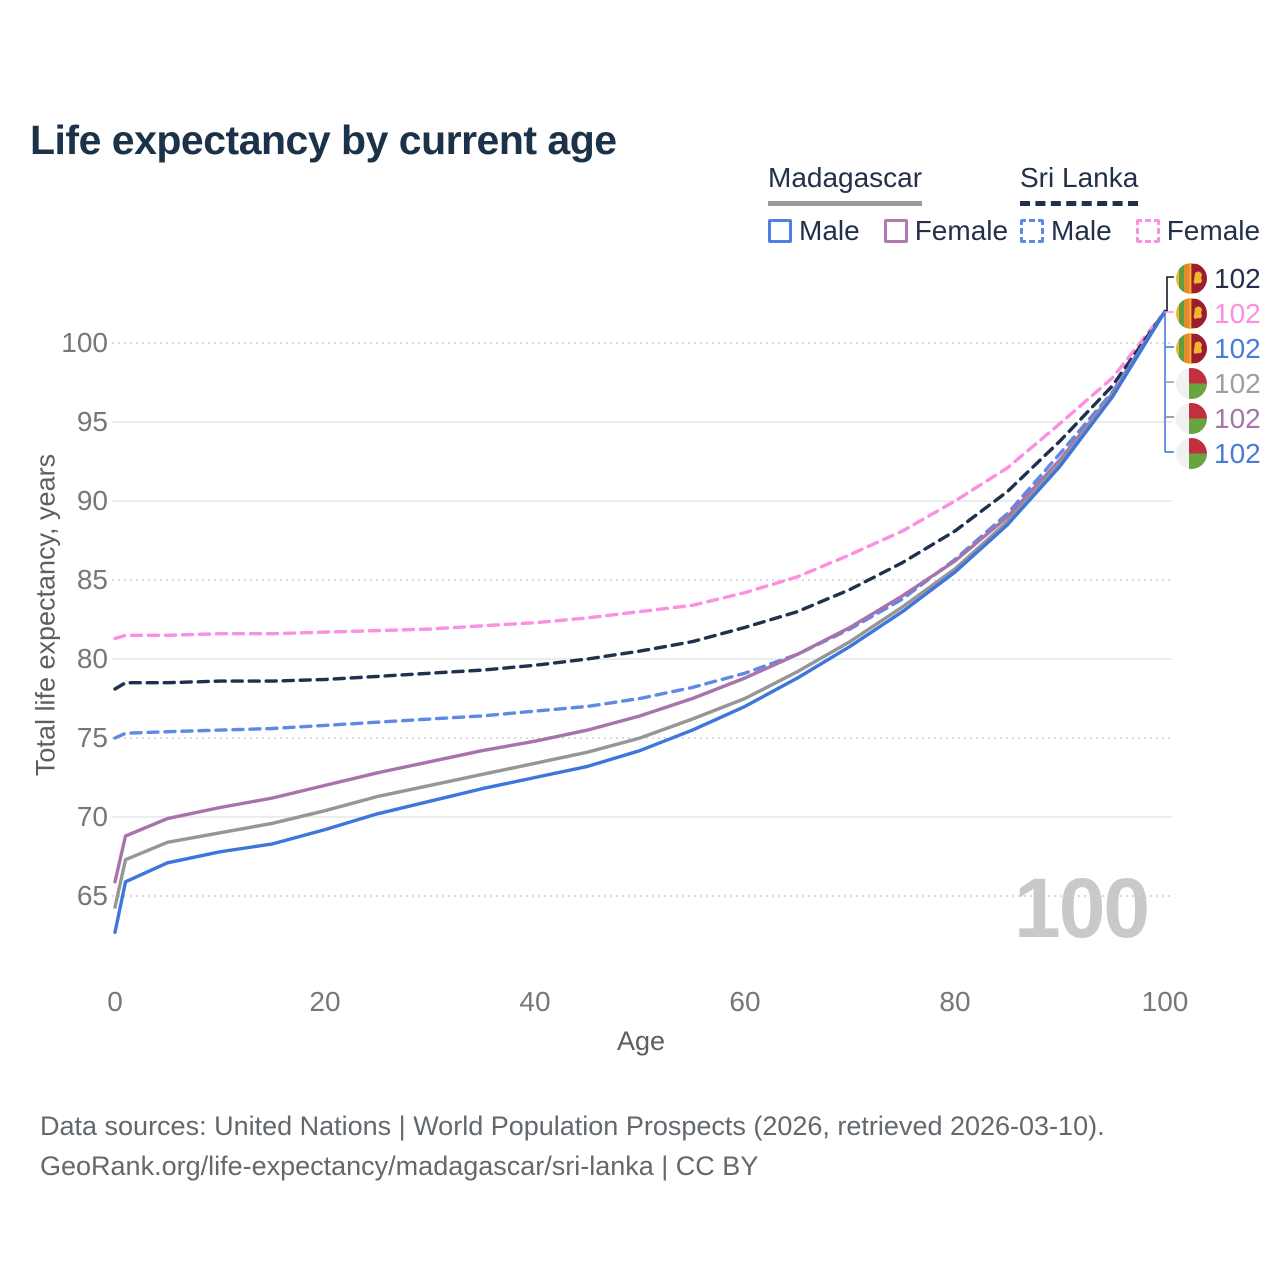 This screenshot has width=1280, height=1280. I want to click on legend-item-sri-lanka-male: Male, so click(1066, 231).